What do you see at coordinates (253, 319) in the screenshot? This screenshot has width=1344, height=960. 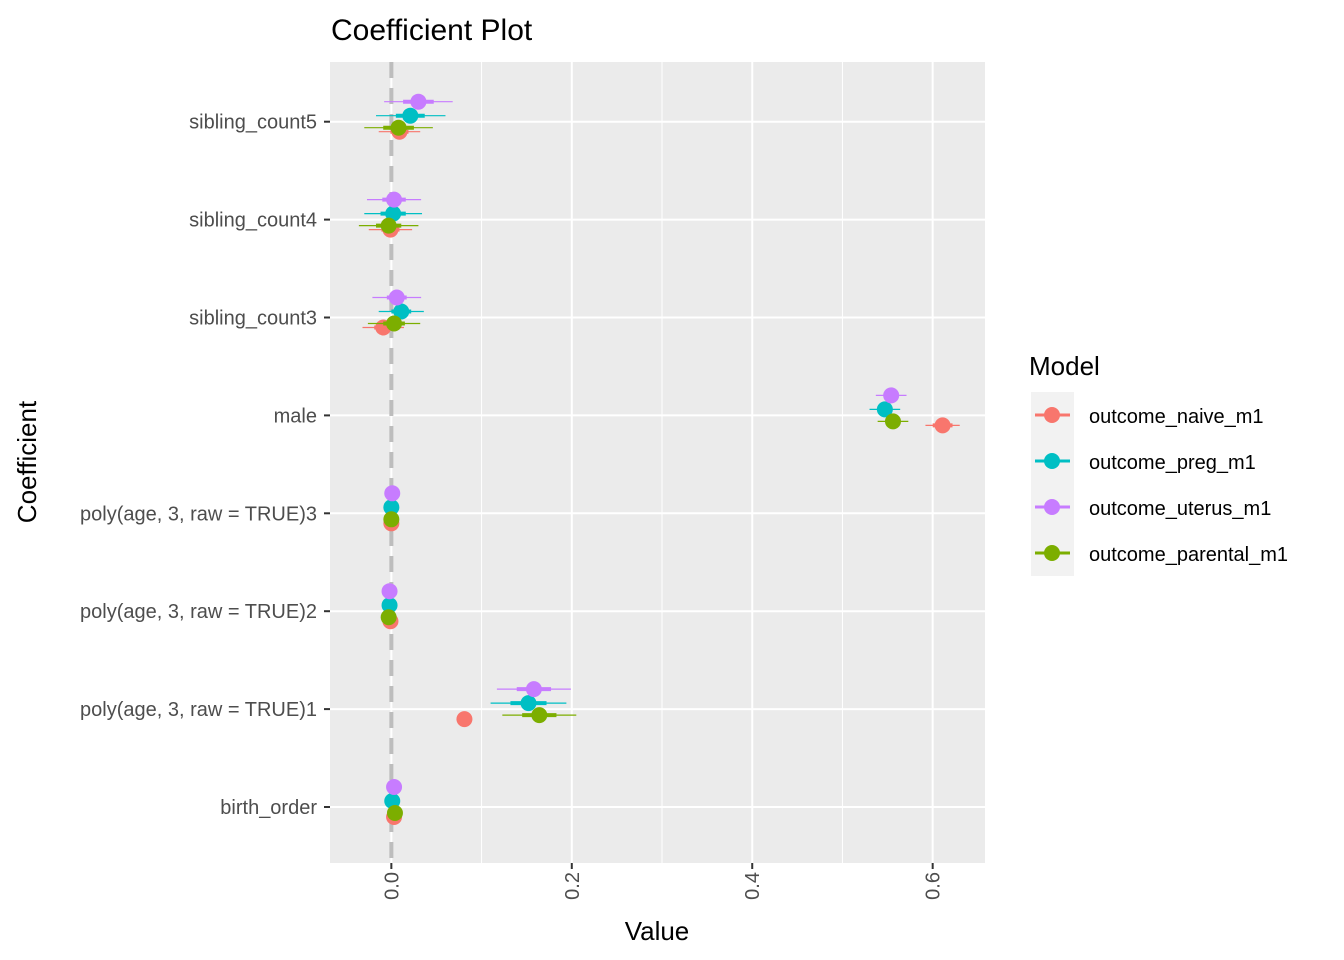 I see `y-tick-label: sibling_count3` at bounding box center [253, 319].